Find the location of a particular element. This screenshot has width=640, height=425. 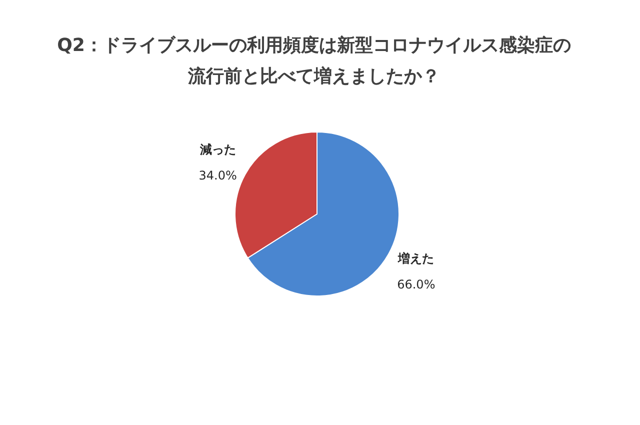

slice-label: 減った is located at coordinates (217, 149).